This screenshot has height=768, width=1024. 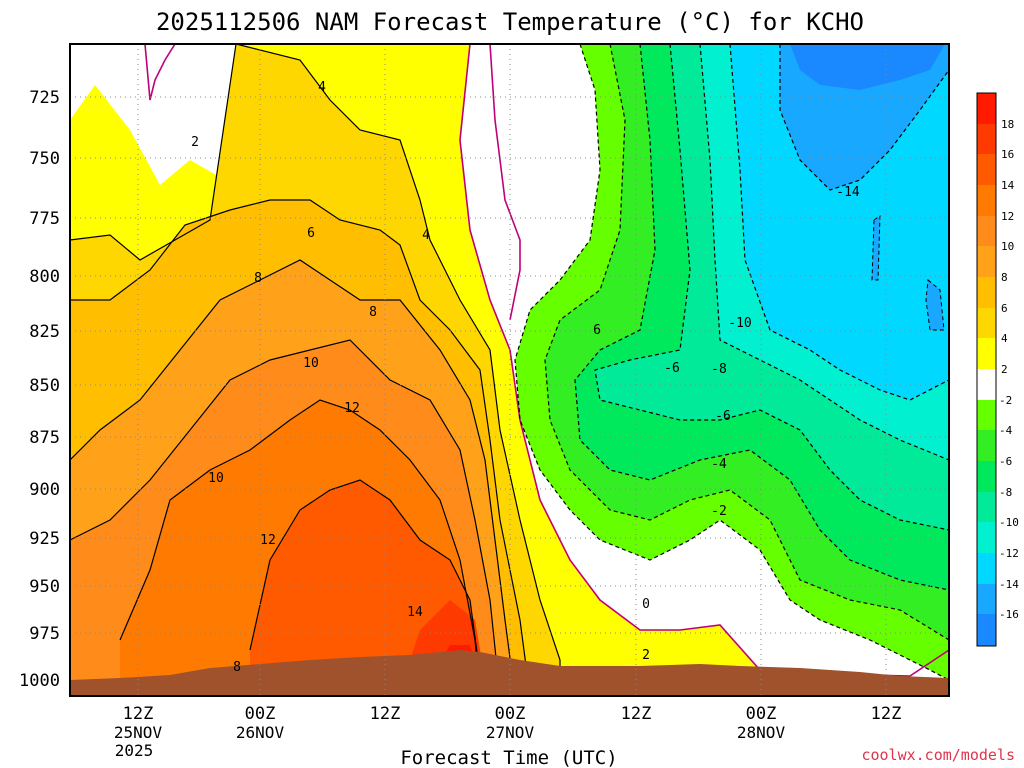 I want to click on x-tick-date: 26NOV, so click(x=260, y=732).